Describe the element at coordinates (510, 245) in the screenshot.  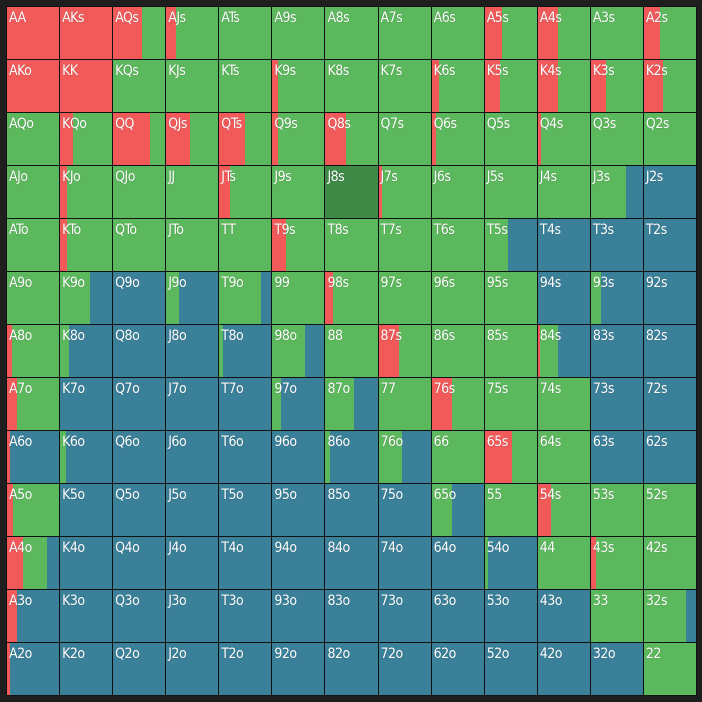
I see `hand-cell-t5s: T5s` at that location.